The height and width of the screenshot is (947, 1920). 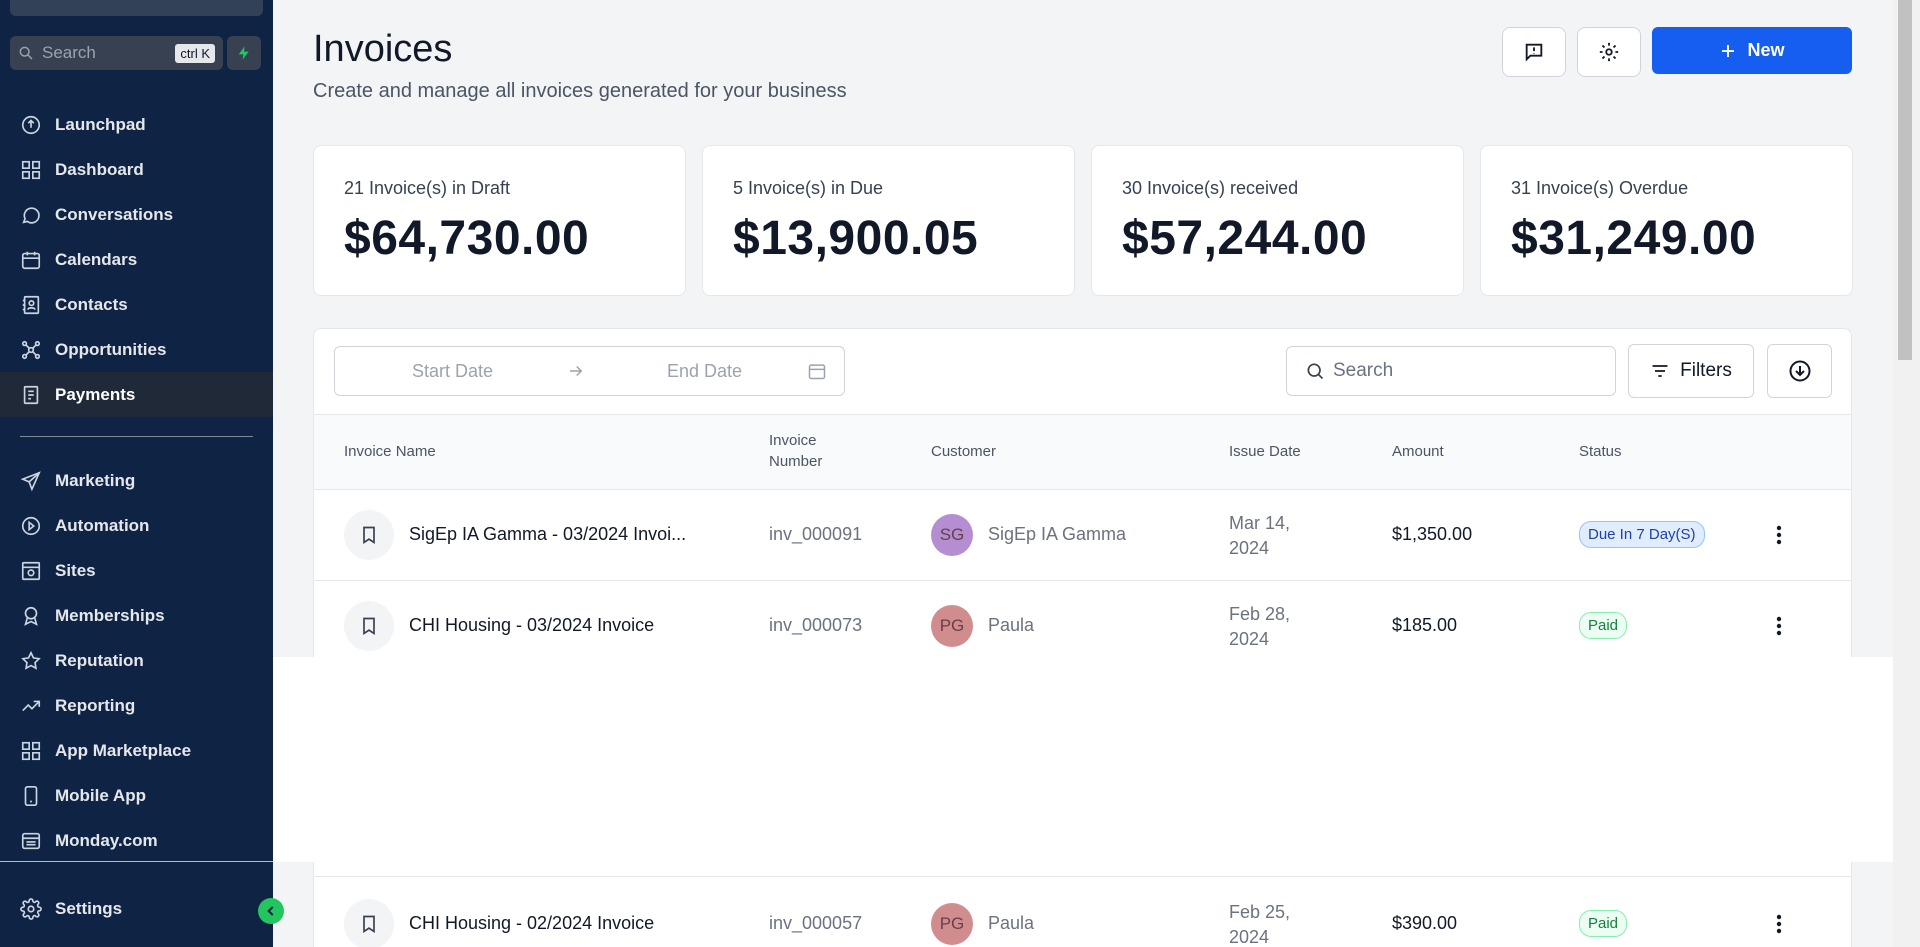 What do you see at coordinates (453, 370) in the screenshot?
I see `start-date-input: Start Date` at bounding box center [453, 370].